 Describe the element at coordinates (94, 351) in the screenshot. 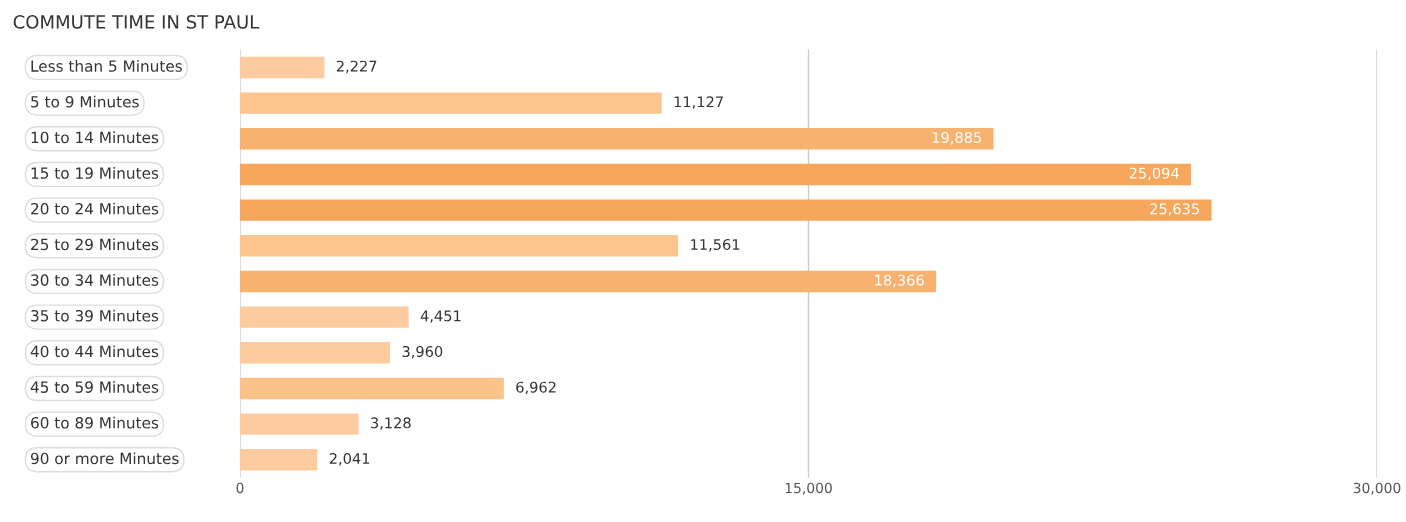

I see `y-tick-label: 40 to 44 Minutes` at that location.